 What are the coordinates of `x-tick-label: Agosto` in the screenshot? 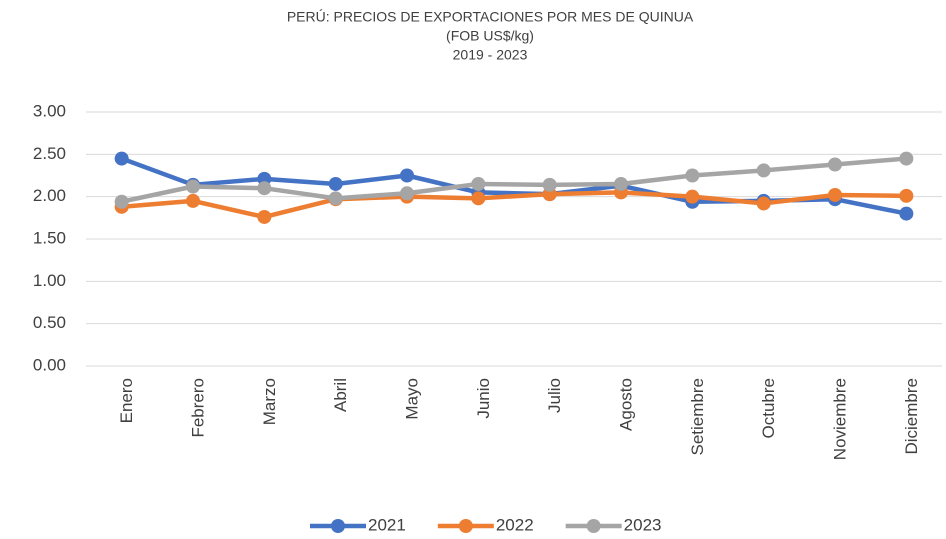 It's located at (625, 404).